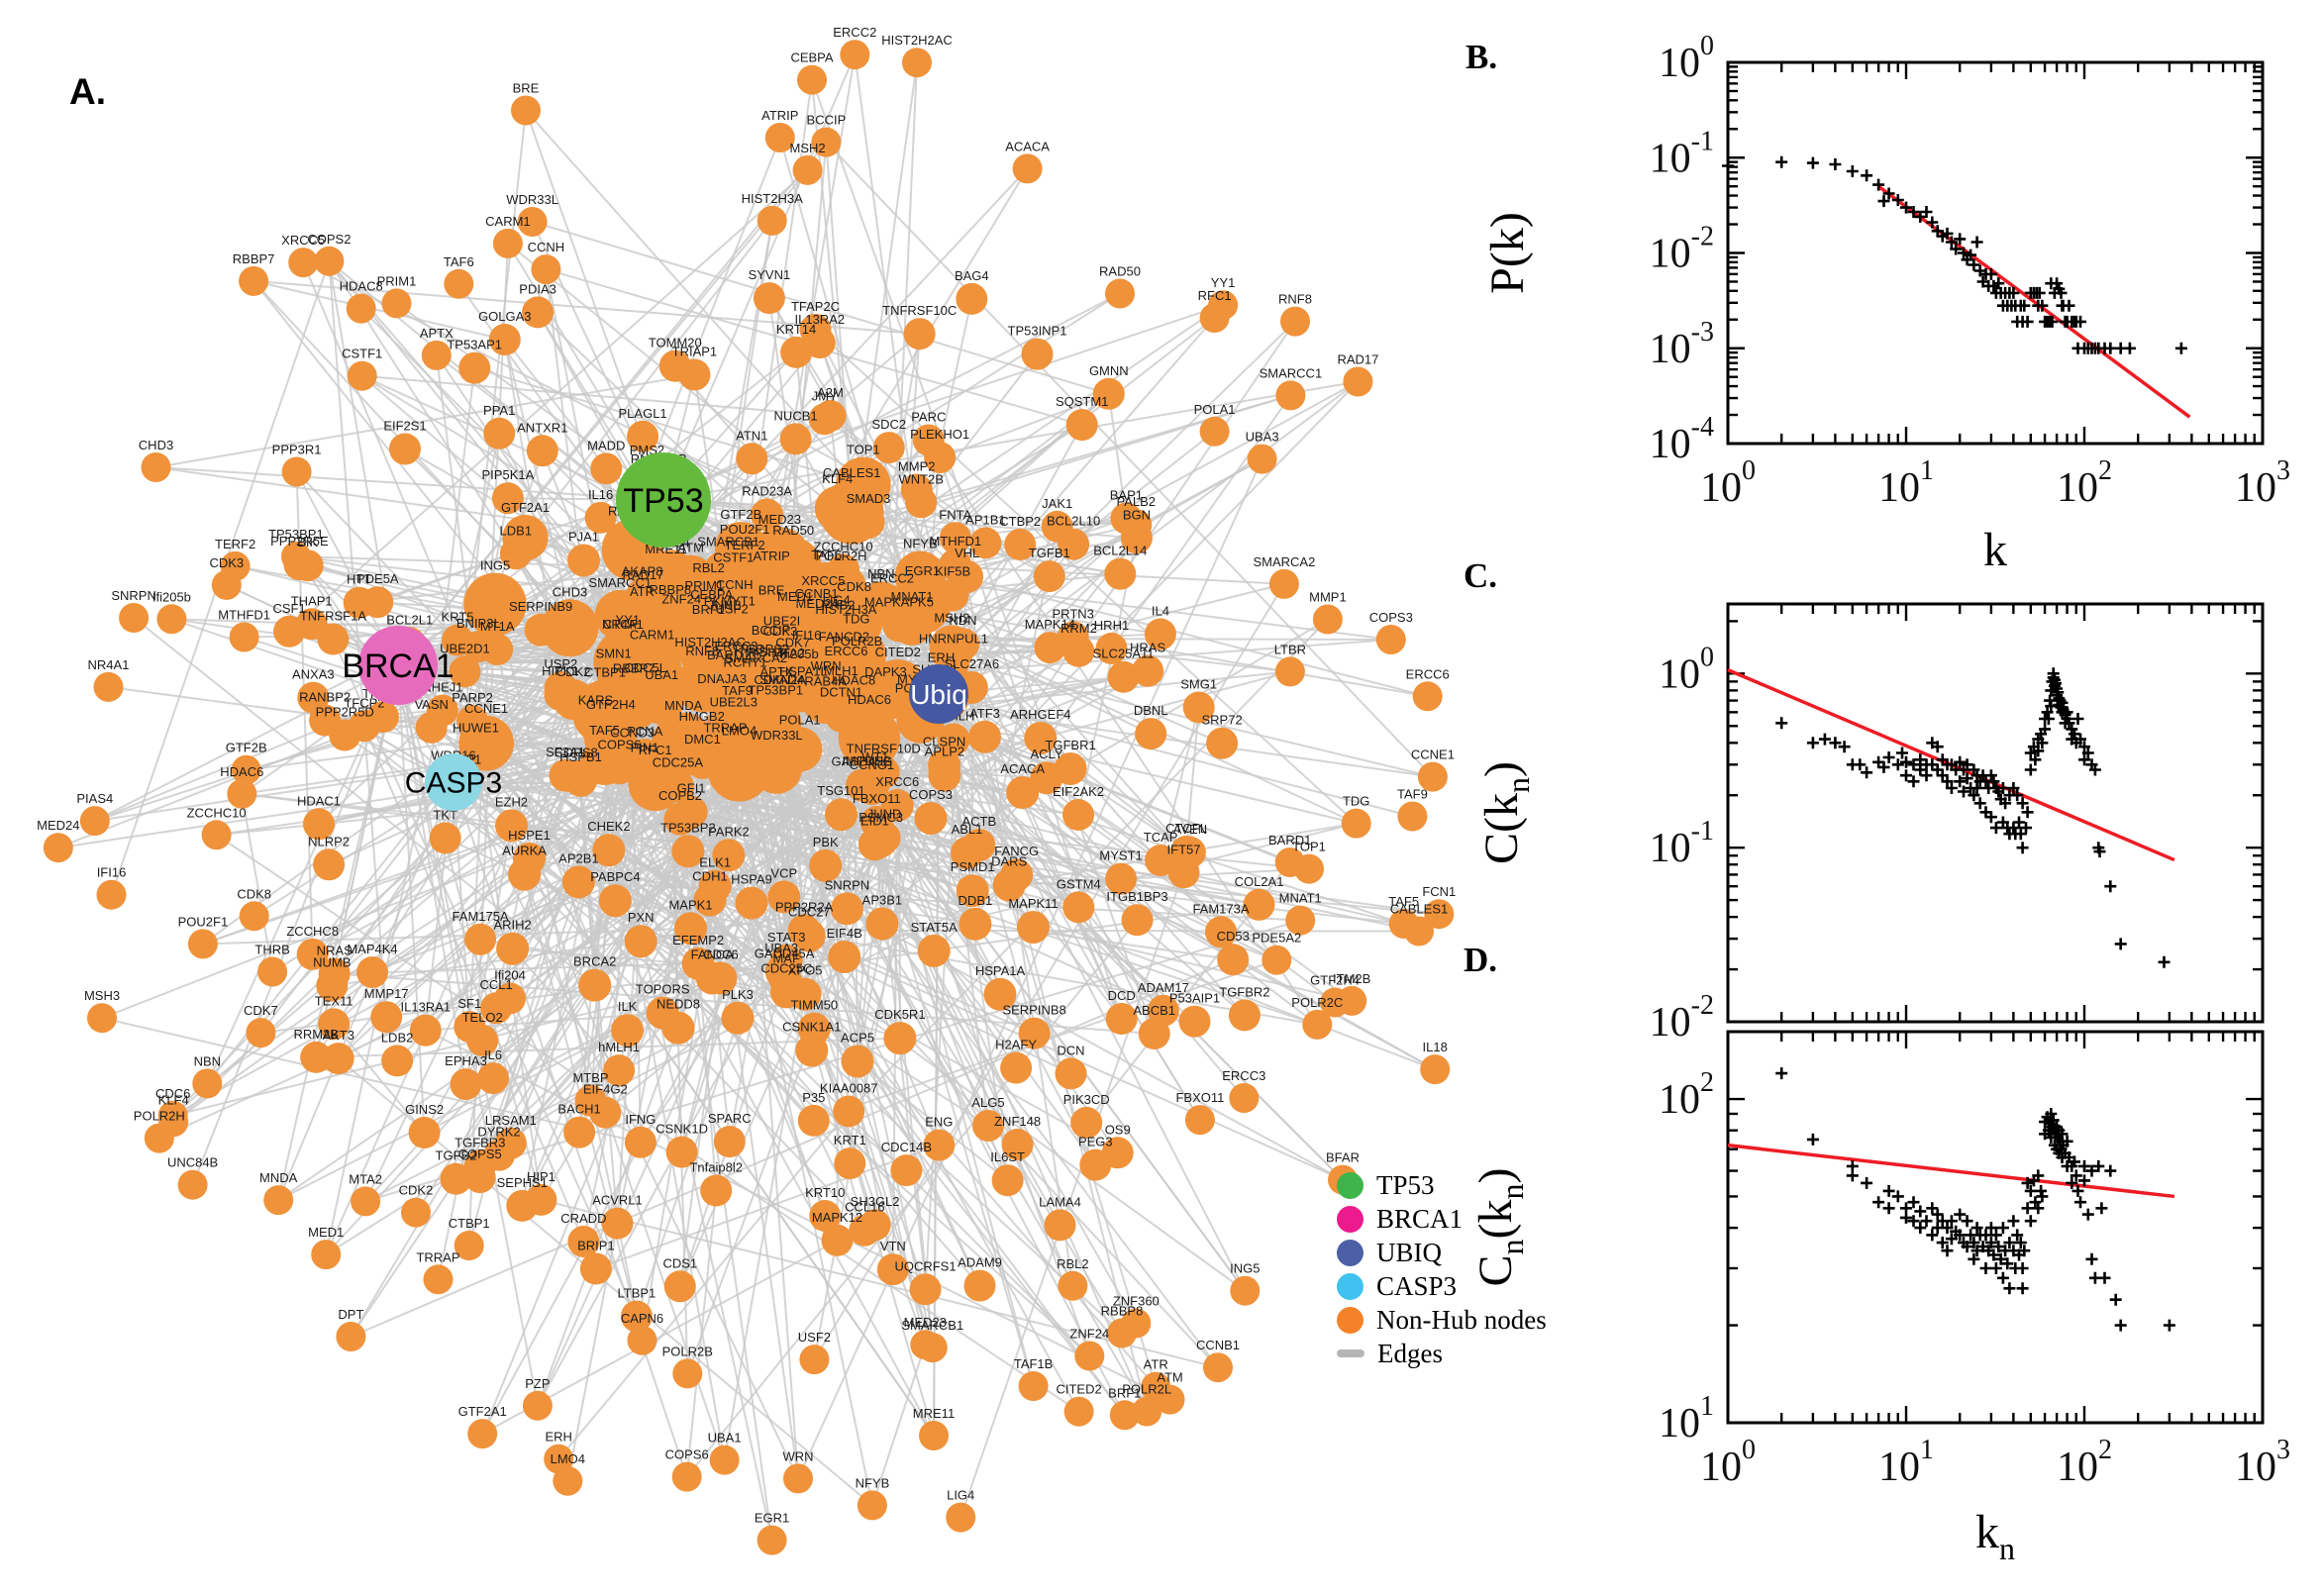 The height and width of the screenshot is (1596, 2323). I want to click on network-node-label: MAF, so click(786, 958).